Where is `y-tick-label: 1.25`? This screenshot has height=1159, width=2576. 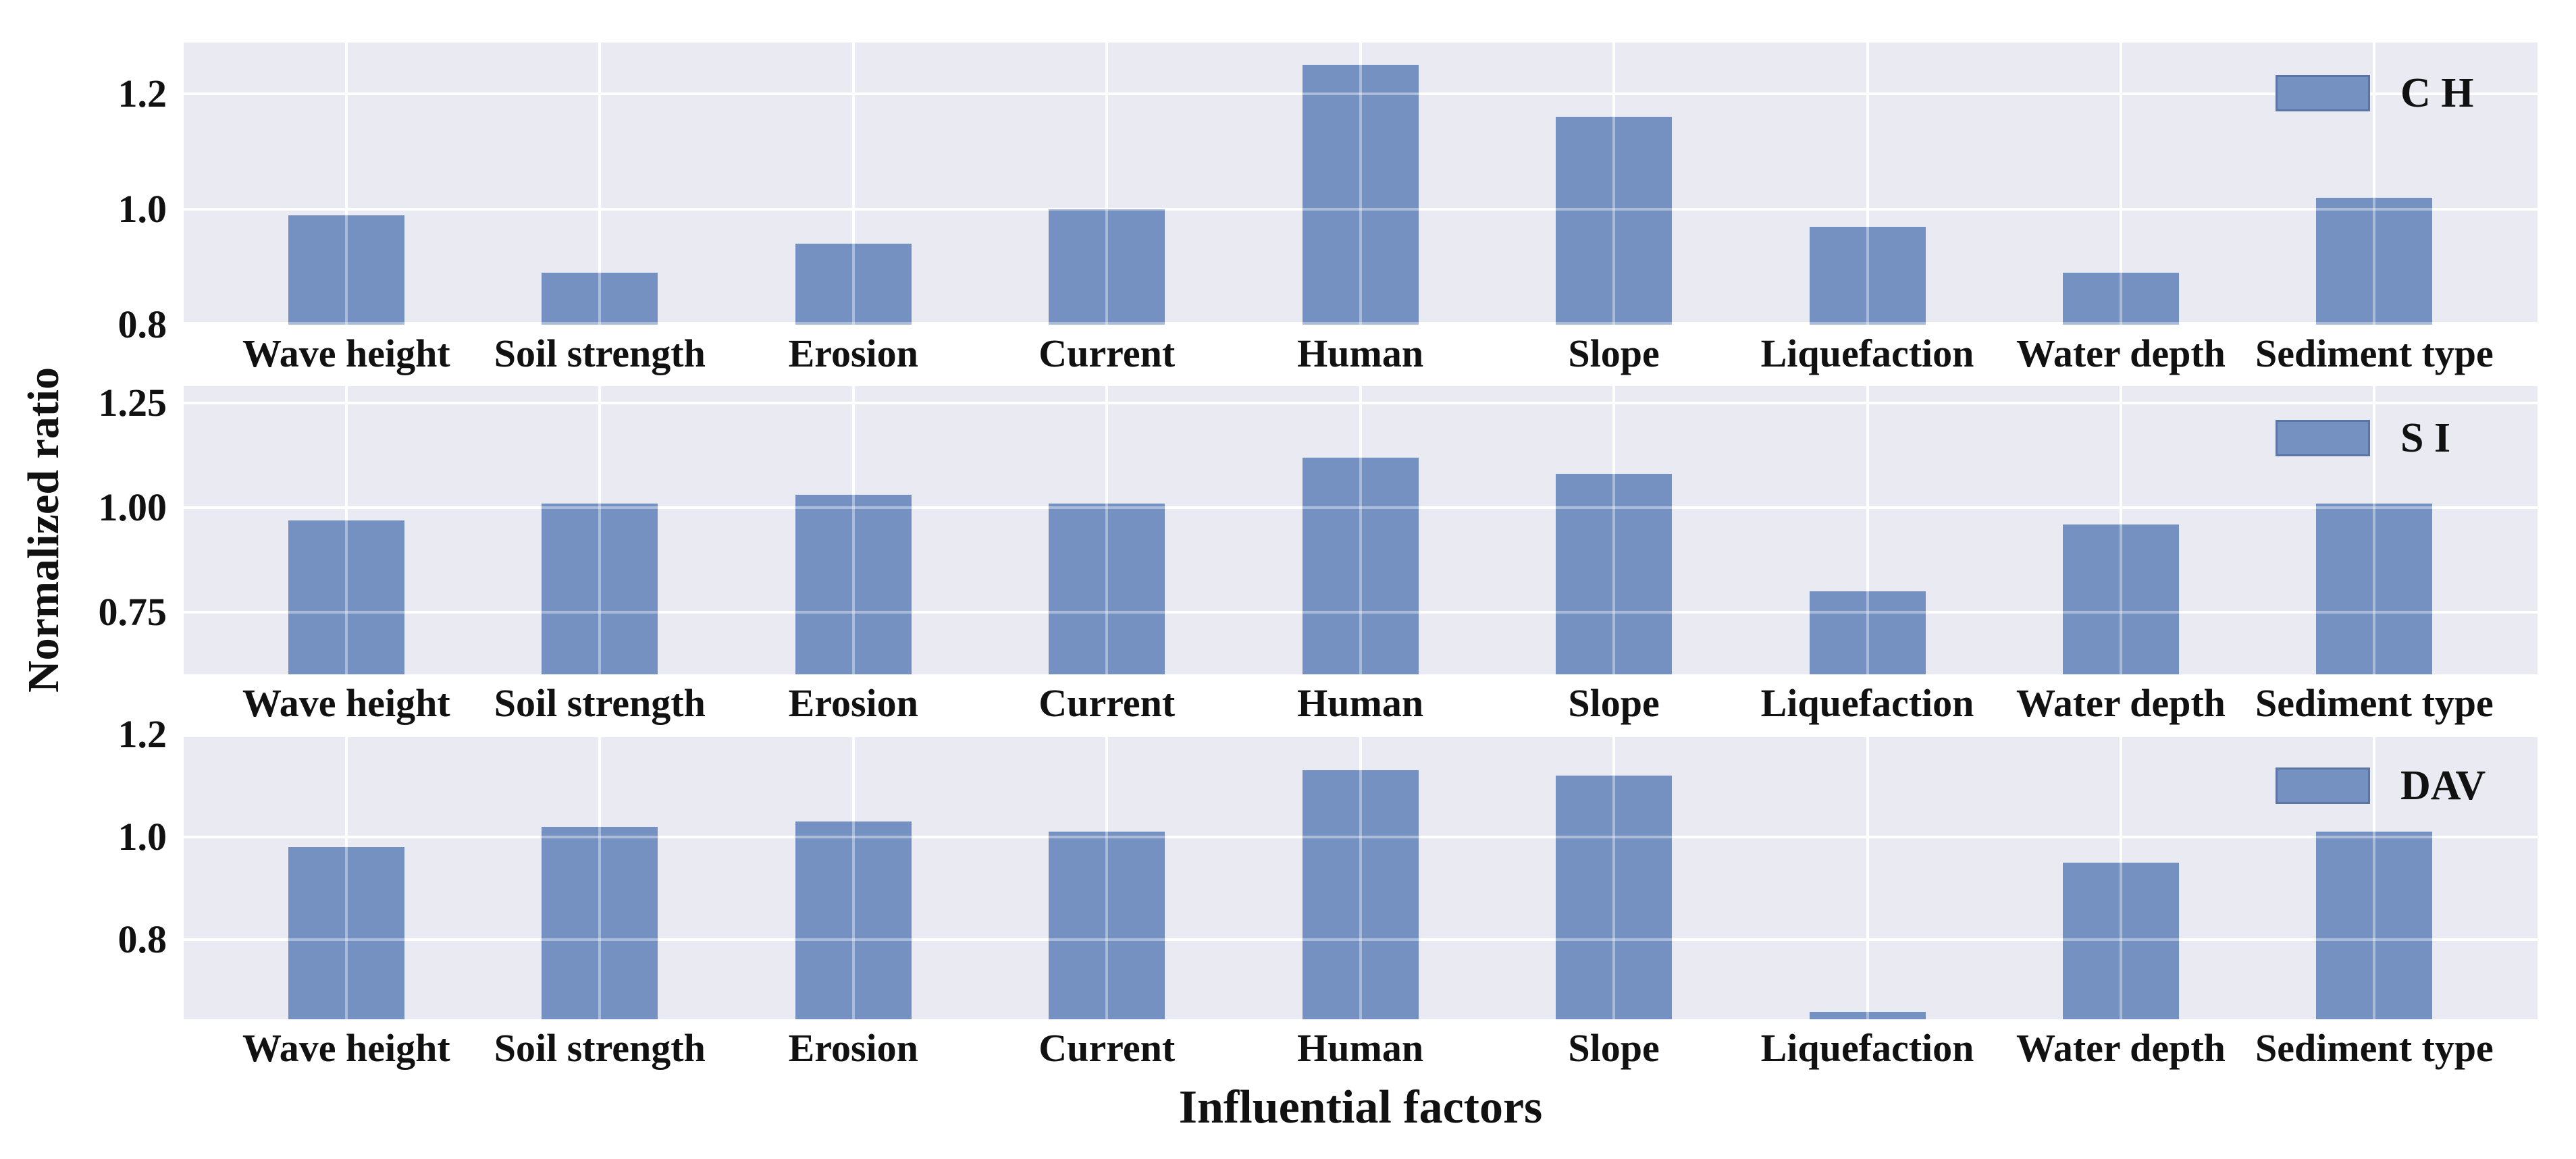
y-tick-label: 1.25 is located at coordinates (132, 402).